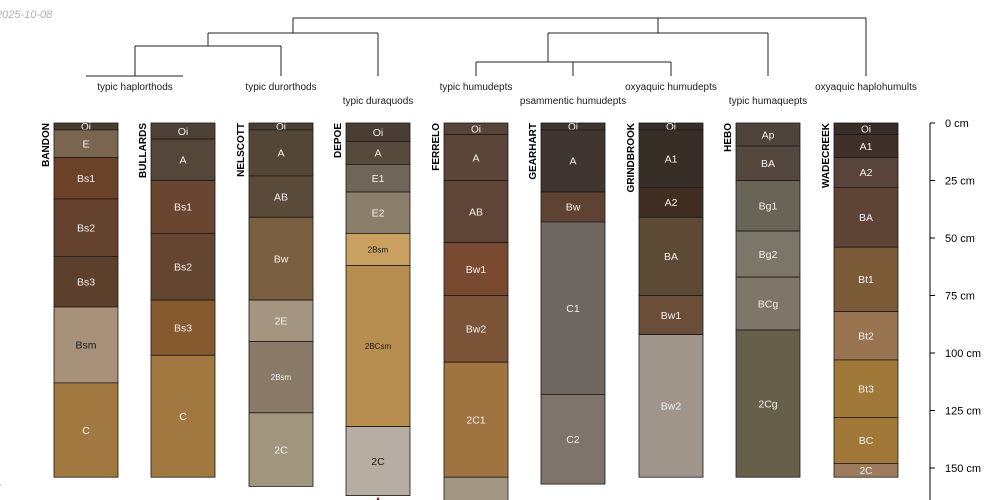 The width and height of the screenshot is (1000, 500). Describe the element at coordinates (476, 87) in the screenshot. I see `taxon-label: typic humudepts` at that location.